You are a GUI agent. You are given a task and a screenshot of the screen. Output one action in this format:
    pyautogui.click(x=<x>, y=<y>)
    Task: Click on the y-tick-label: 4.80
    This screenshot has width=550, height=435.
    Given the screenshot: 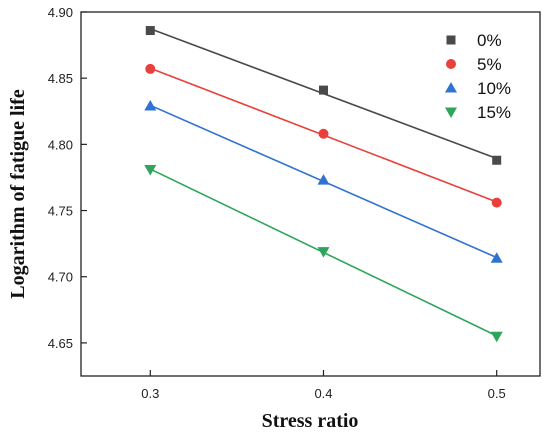 What is the action you would take?
    pyautogui.click(x=60, y=144)
    